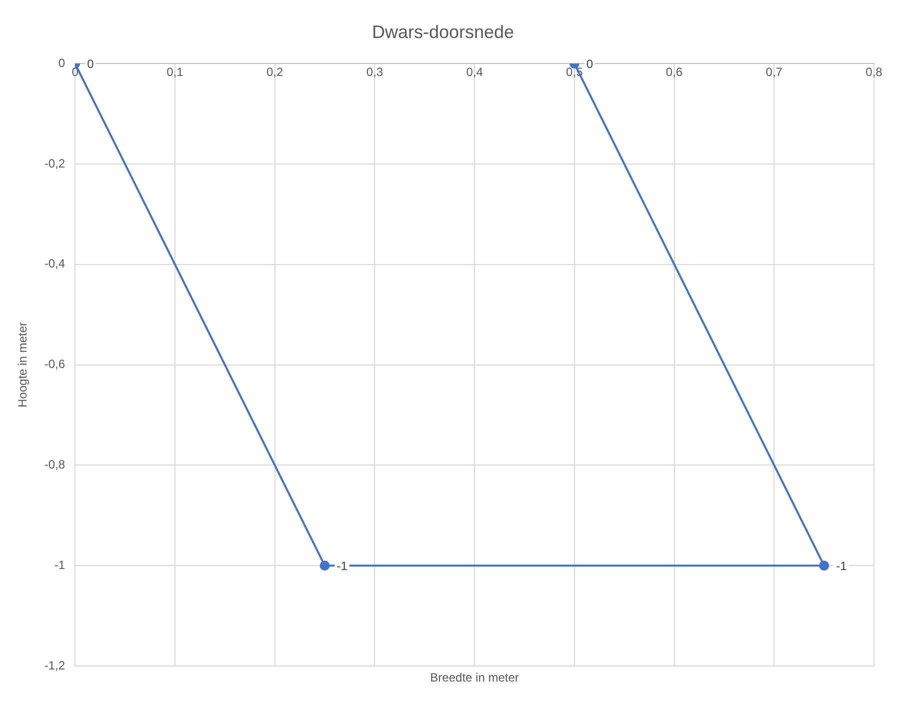 This screenshot has height=704, width=897. I want to click on y-tick-label: -0,4, so click(55, 263).